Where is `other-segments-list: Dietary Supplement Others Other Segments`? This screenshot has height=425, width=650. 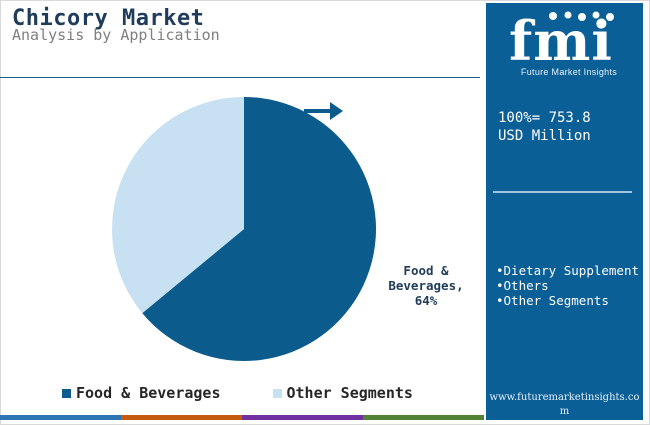 other-segments-list: Dietary Supplement Others Other Segments is located at coordinates (569, 285).